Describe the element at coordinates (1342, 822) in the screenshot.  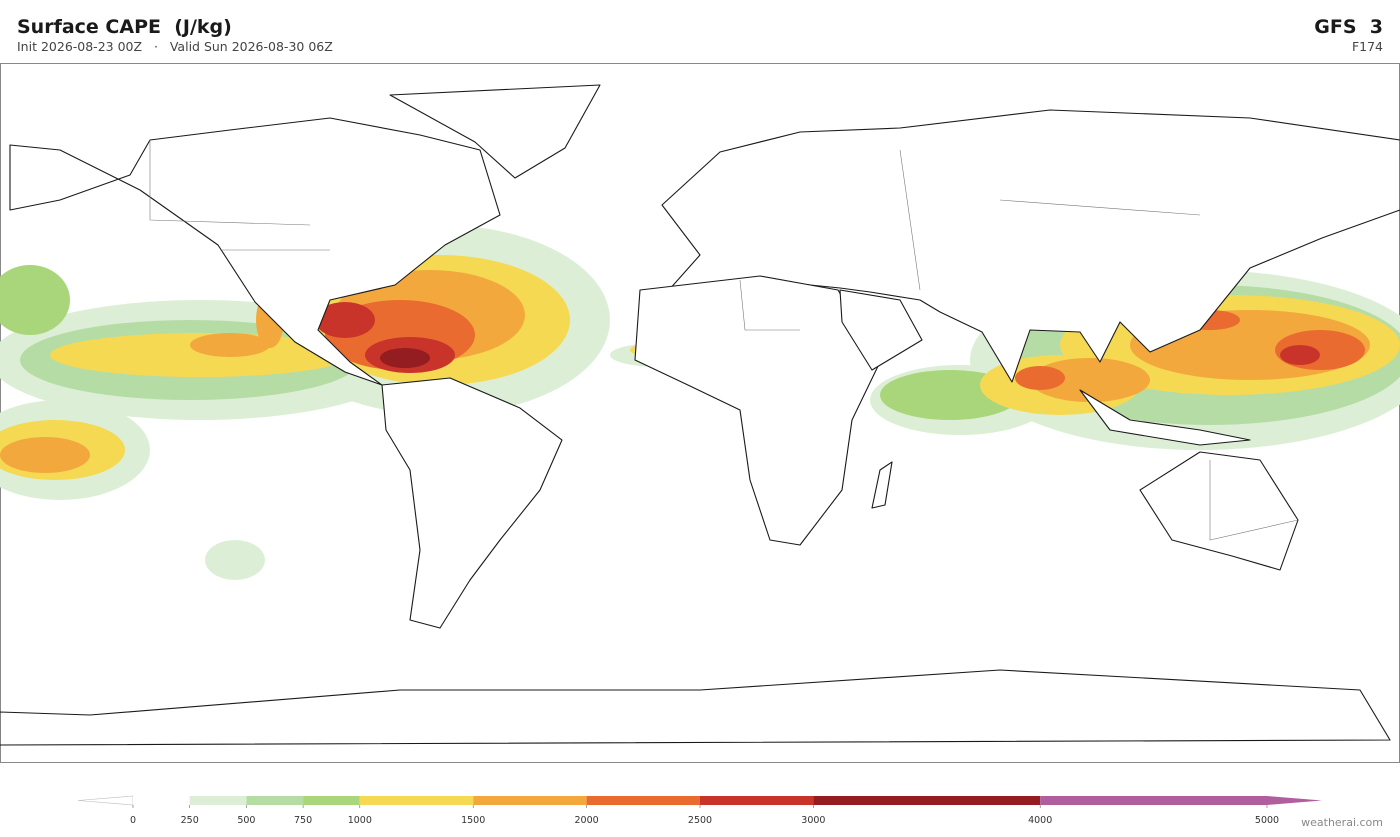
I see `credit: weatherai.com` at that location.